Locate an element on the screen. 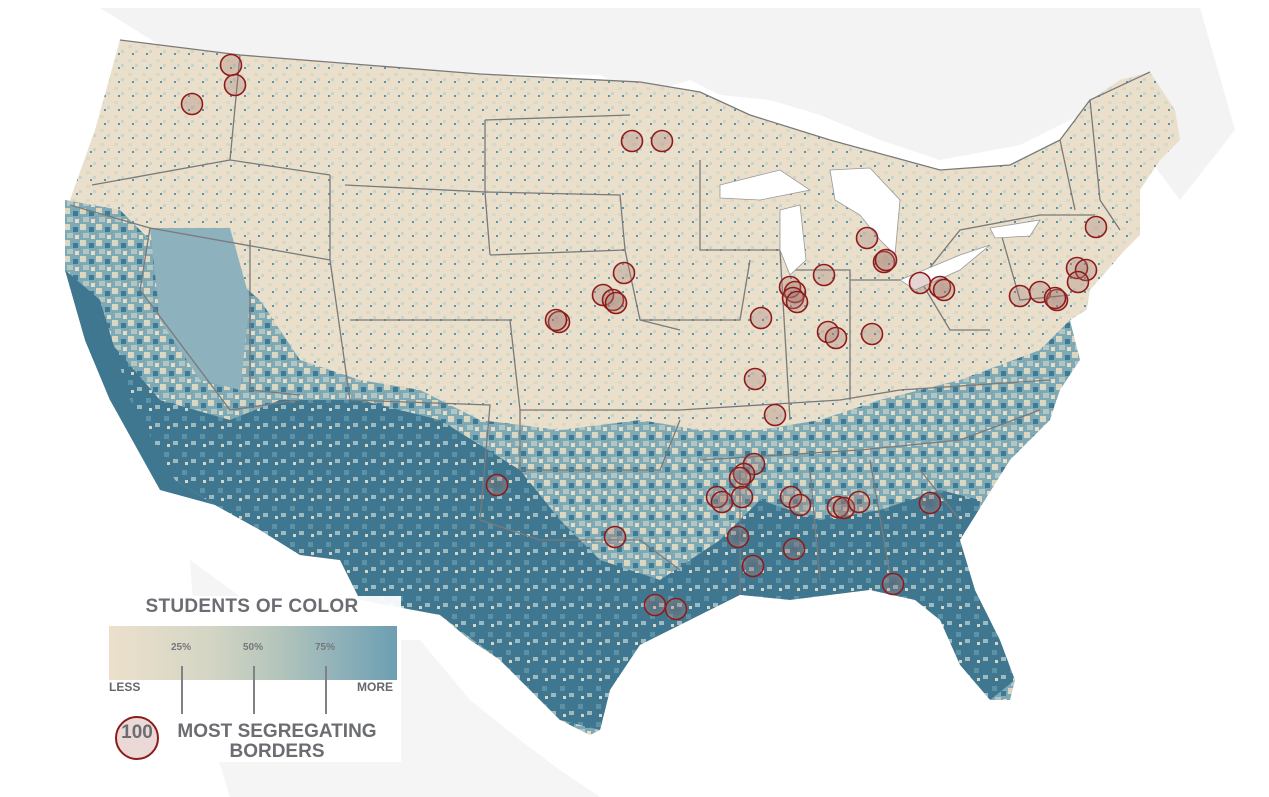 Image resolution: width=1269 pixels, height=797 pixels. region-nevada is located at coordinates (200, 309).